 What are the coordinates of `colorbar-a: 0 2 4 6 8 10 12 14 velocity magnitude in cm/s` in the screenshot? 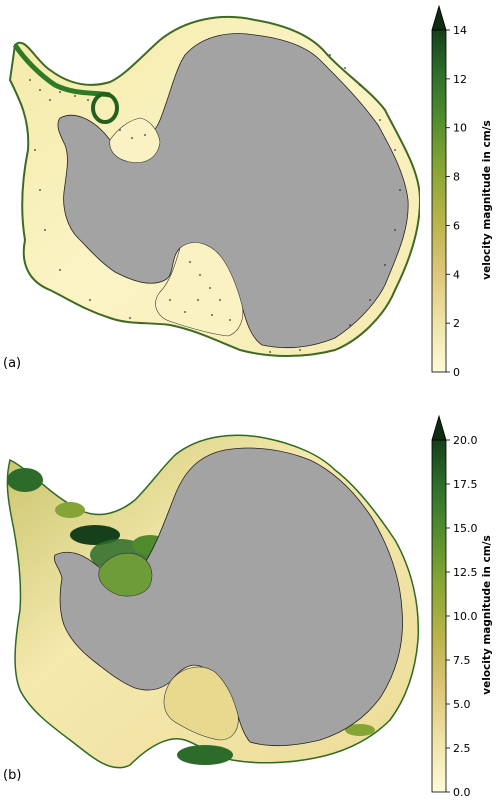 It's located at (462, 191).